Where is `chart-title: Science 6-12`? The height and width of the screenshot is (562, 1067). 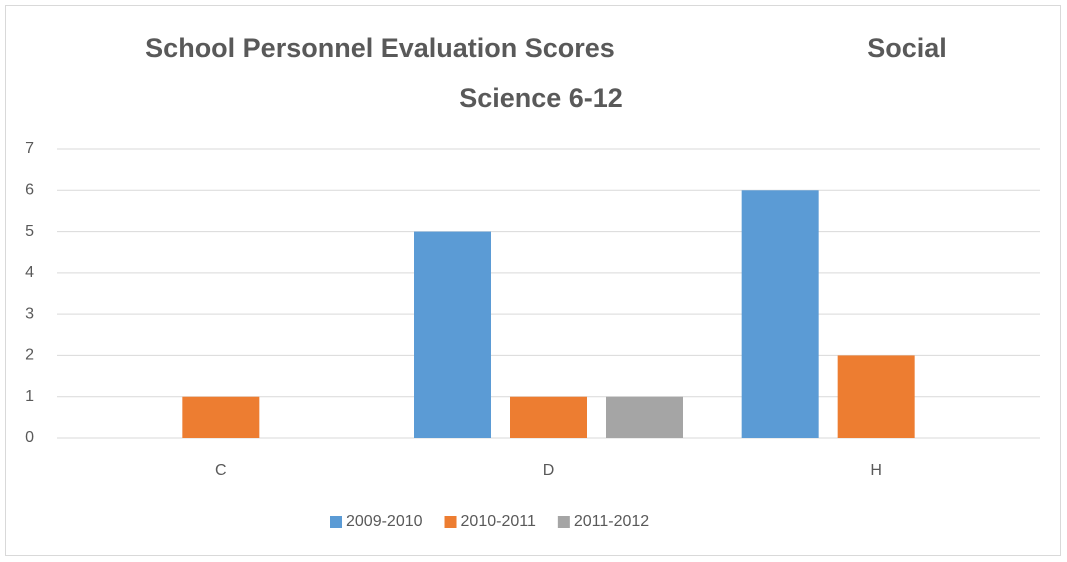 chart-title: Science 6-12 is located at coordinates (541, 98).